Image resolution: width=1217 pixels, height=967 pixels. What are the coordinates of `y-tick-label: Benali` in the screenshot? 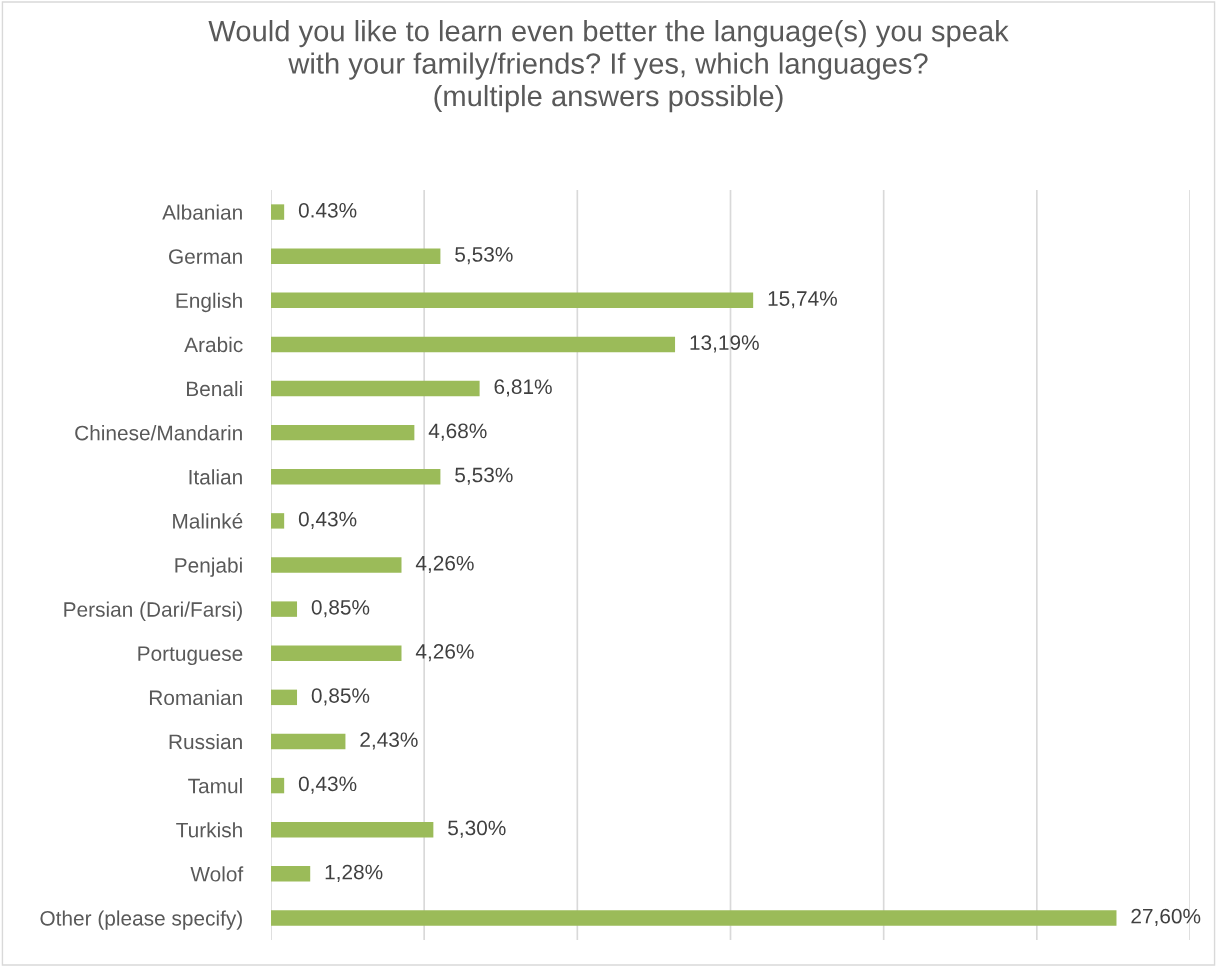 It's located at (214, 388).